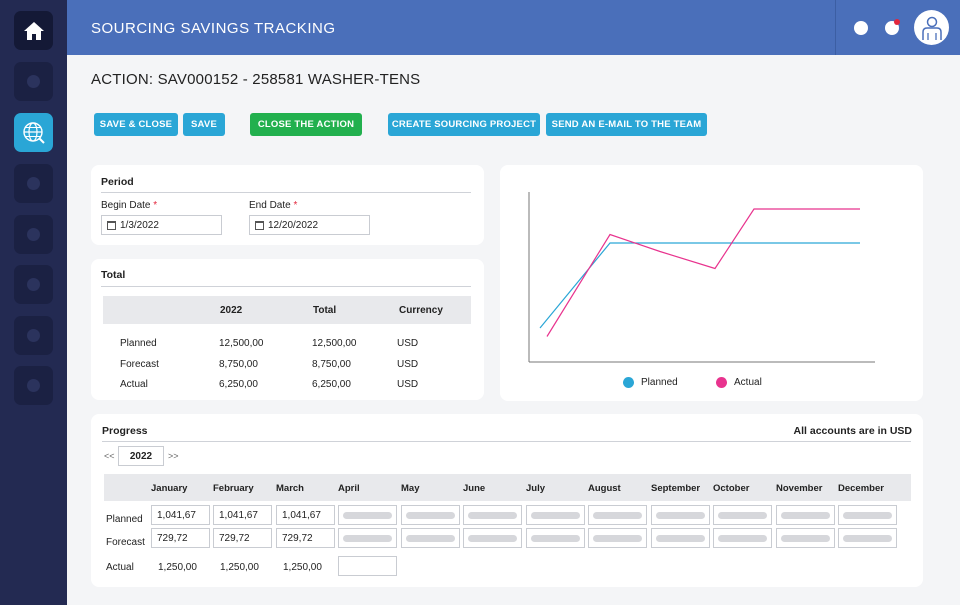 The height and width of the screenshot is (605, 960). Describe the element at coordinates (306, 124) in the screenshot. I see `close-action-button: CLOSE THE ACTION` at that location.